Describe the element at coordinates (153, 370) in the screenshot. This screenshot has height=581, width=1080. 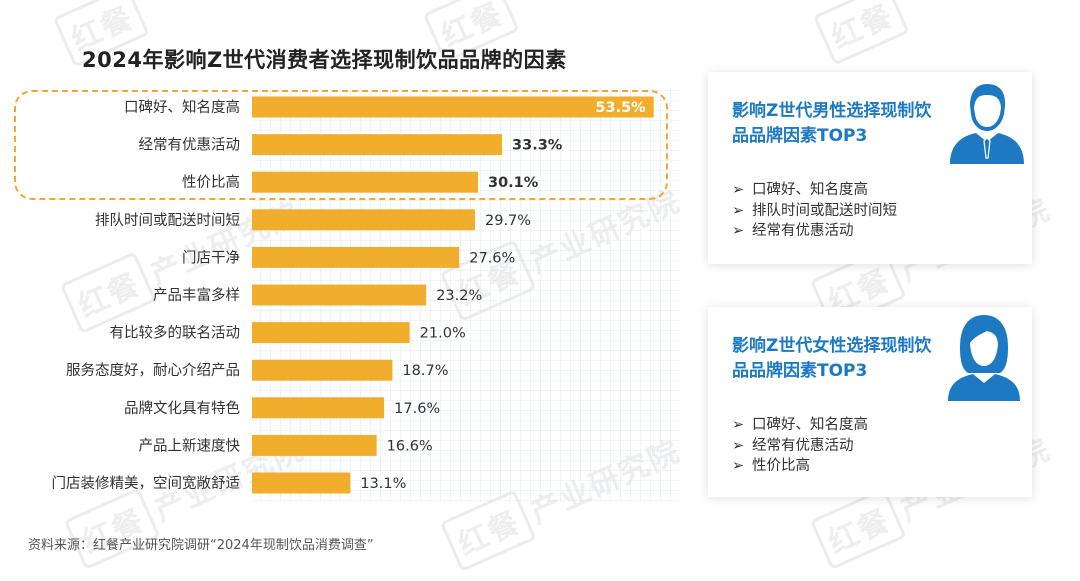
I see `category-label: 服务态度好，耐心介绍产品` at that location.